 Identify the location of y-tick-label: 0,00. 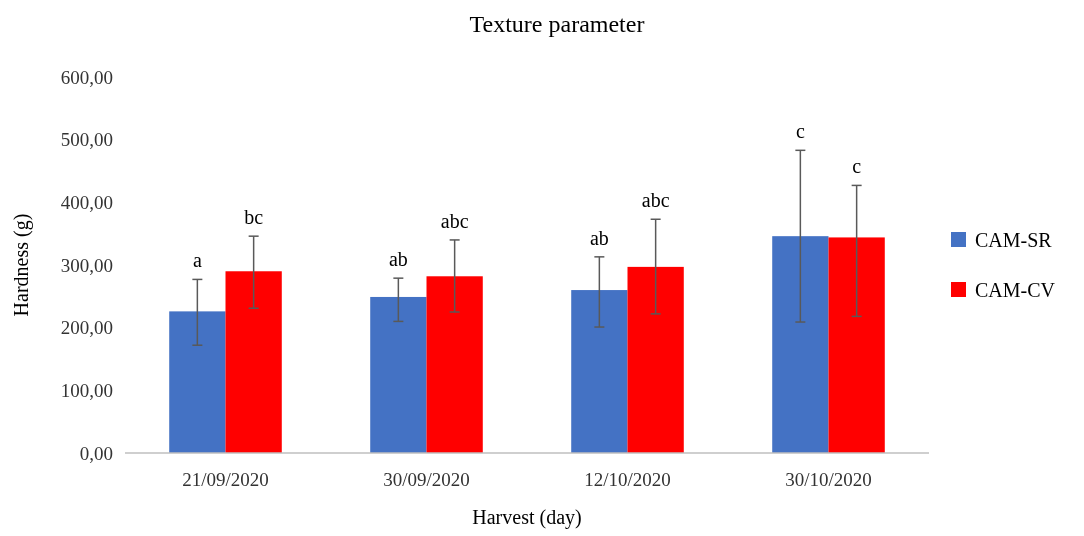
(96, 453).